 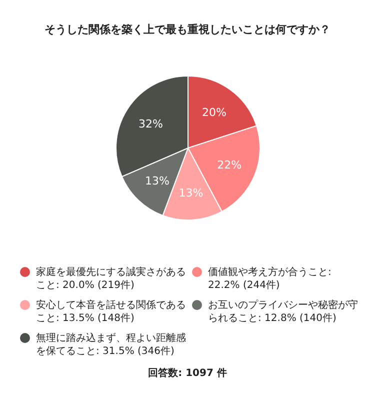 I want to click on text: 回答数: 1097 件, so click(x=187, y=373).